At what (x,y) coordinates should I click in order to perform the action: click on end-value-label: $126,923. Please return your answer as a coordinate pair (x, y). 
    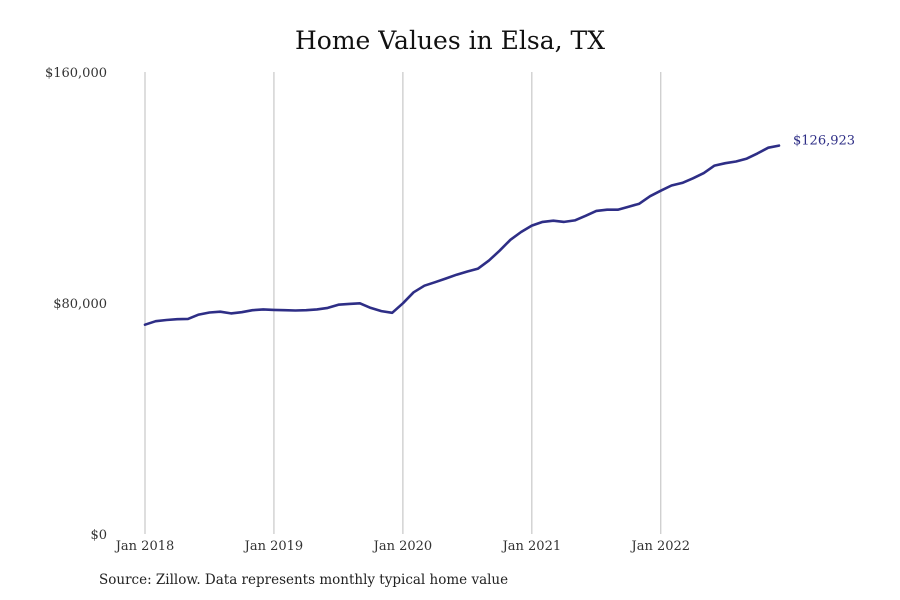
    Looking at the image, I should click on (824, 141).